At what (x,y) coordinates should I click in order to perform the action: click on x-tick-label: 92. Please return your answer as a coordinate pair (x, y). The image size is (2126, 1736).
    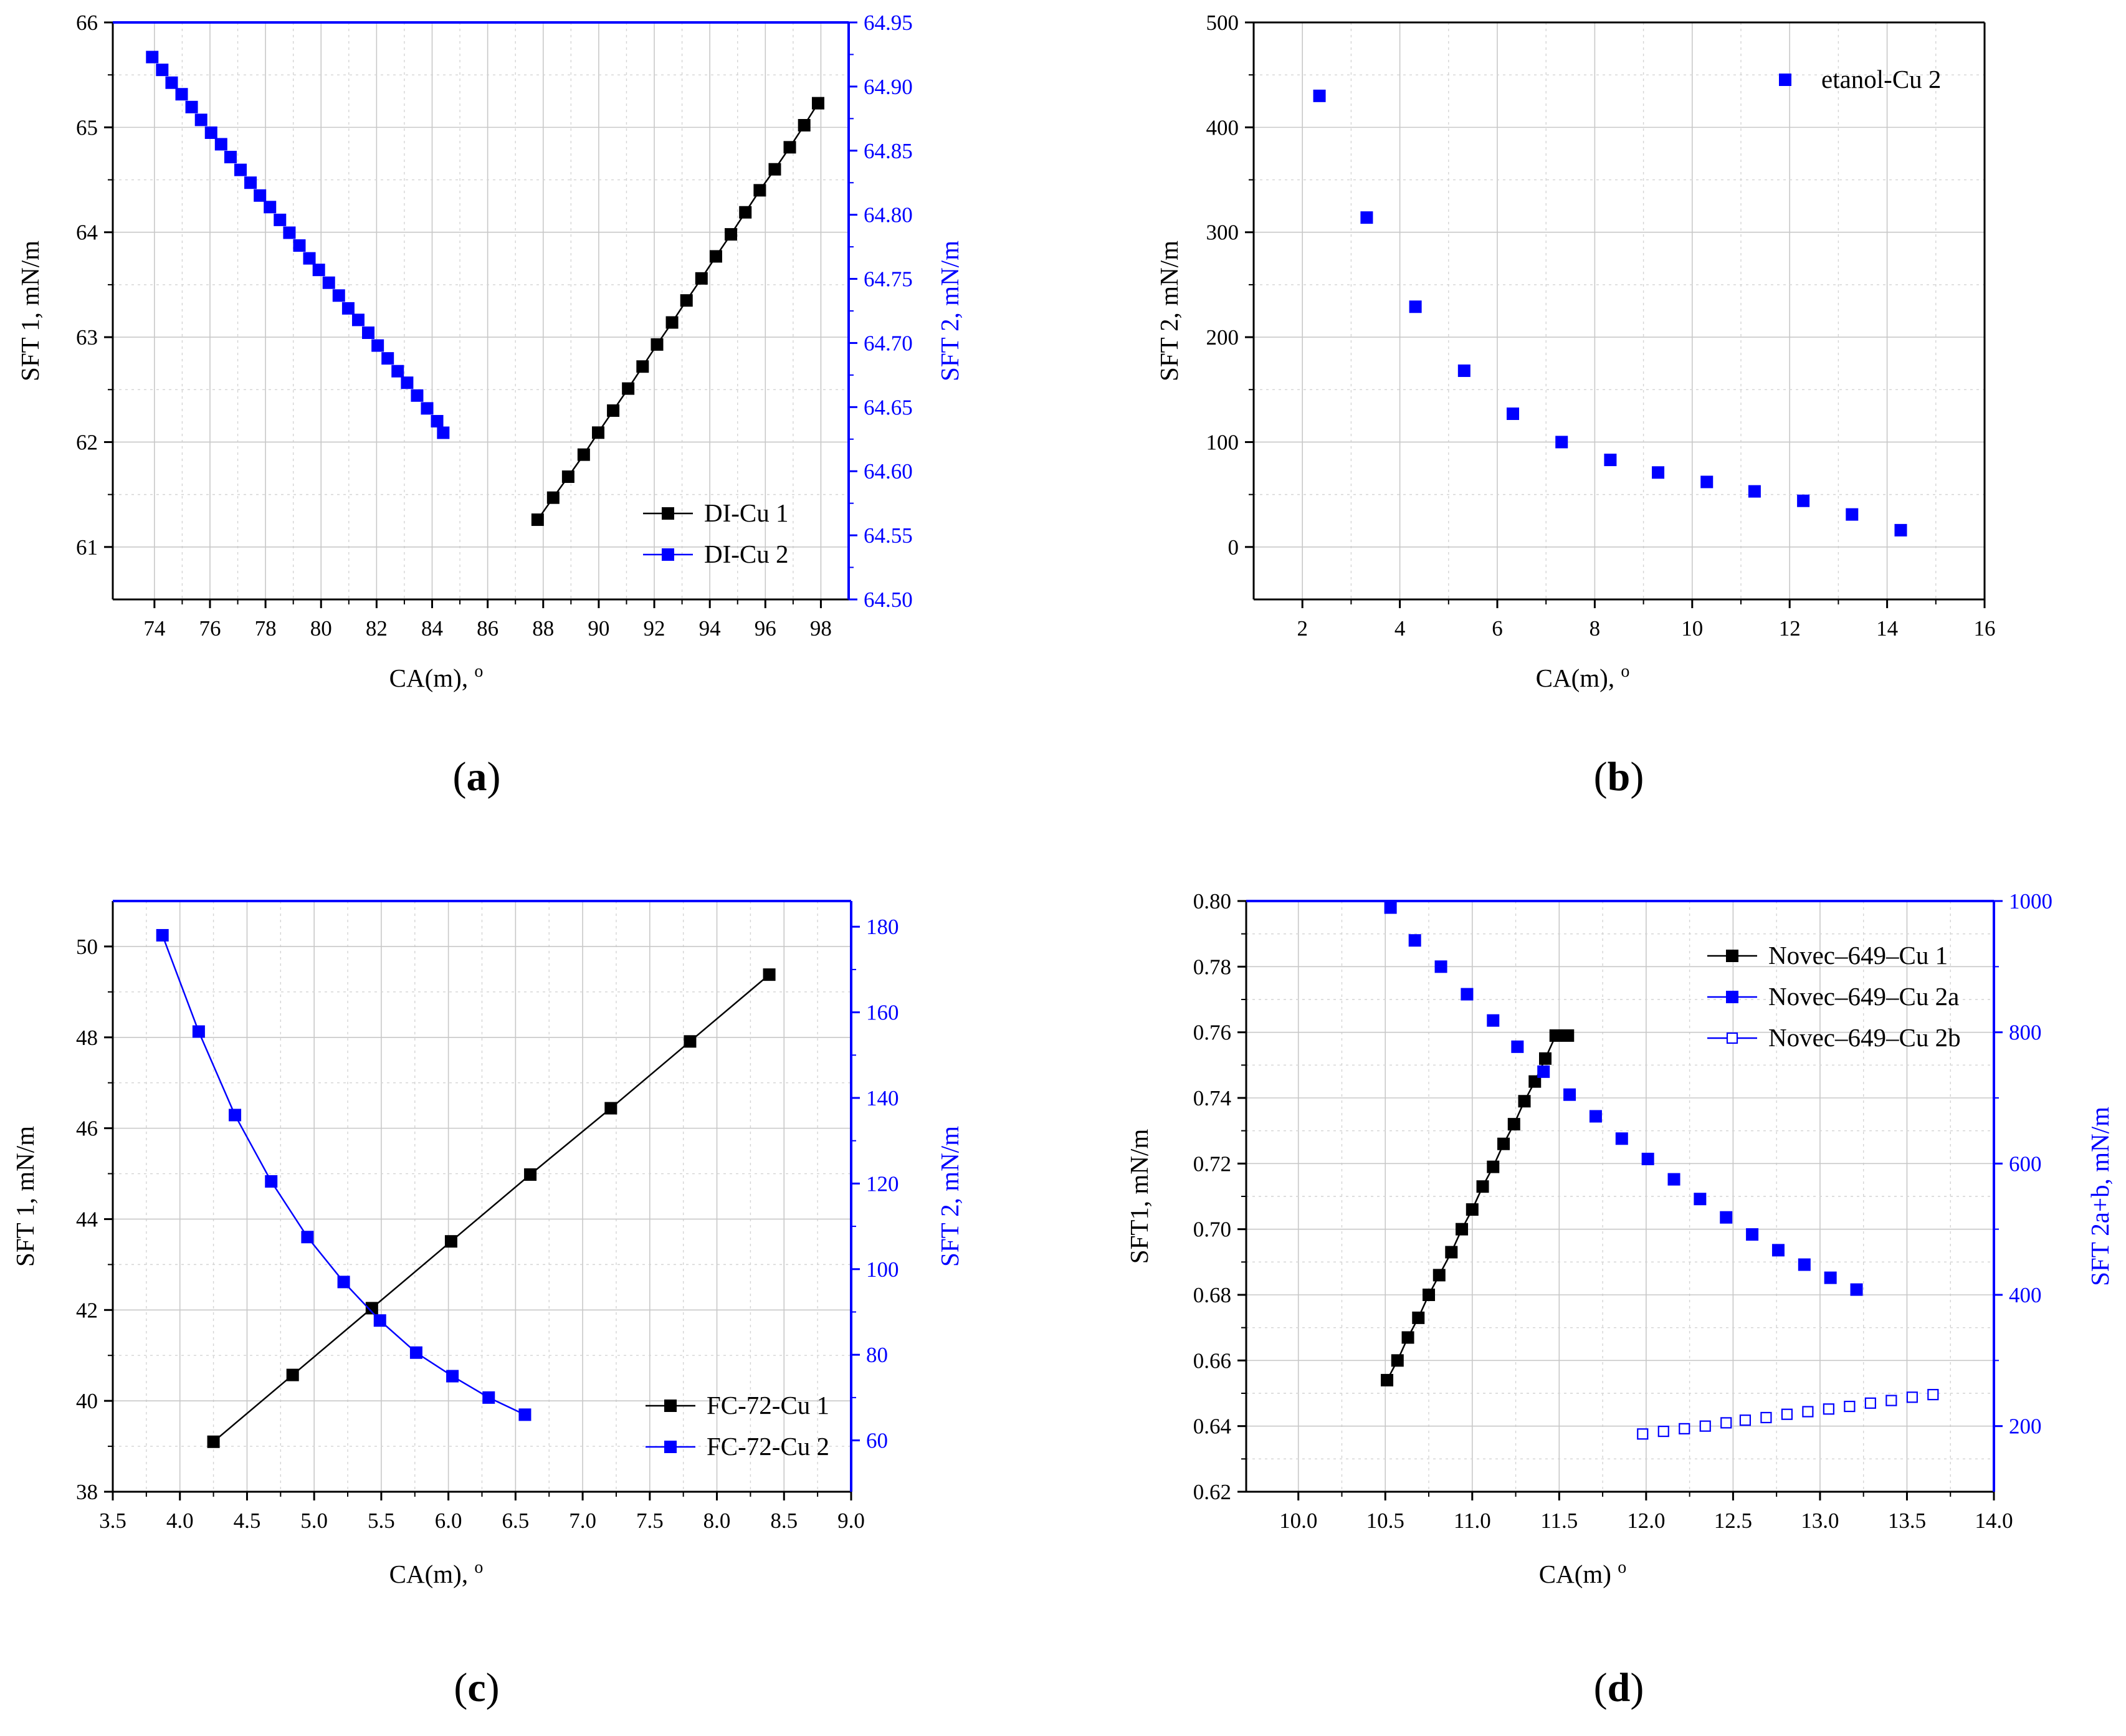
    Looking at the image, I should click on (654, 628).